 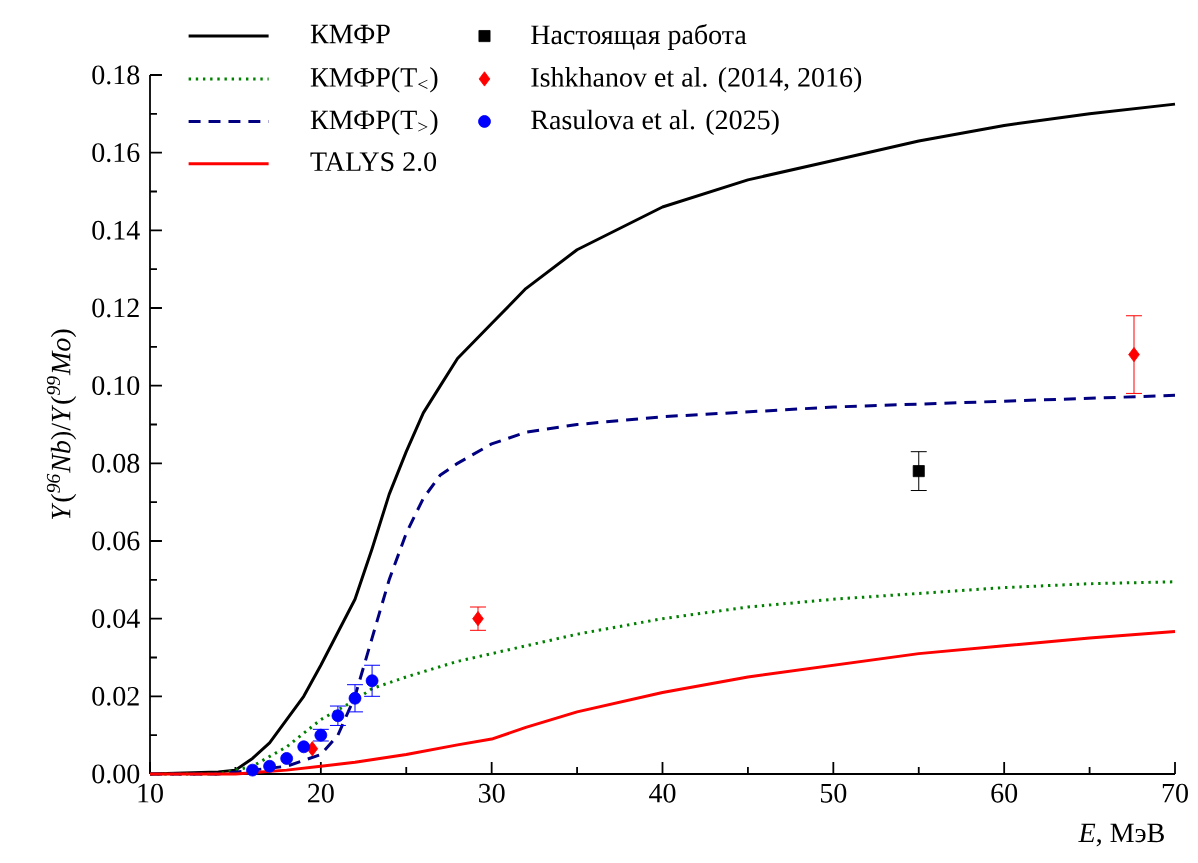 I want to click on y-tick-label: 0.02, so click(x=115, y=696).